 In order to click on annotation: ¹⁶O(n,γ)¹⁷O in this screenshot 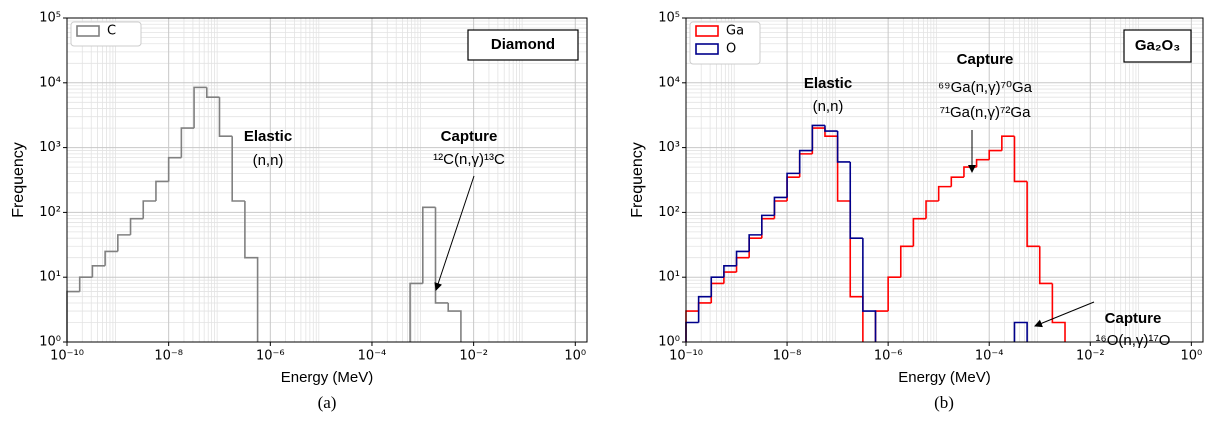, I will do `click(1133, 340)`.